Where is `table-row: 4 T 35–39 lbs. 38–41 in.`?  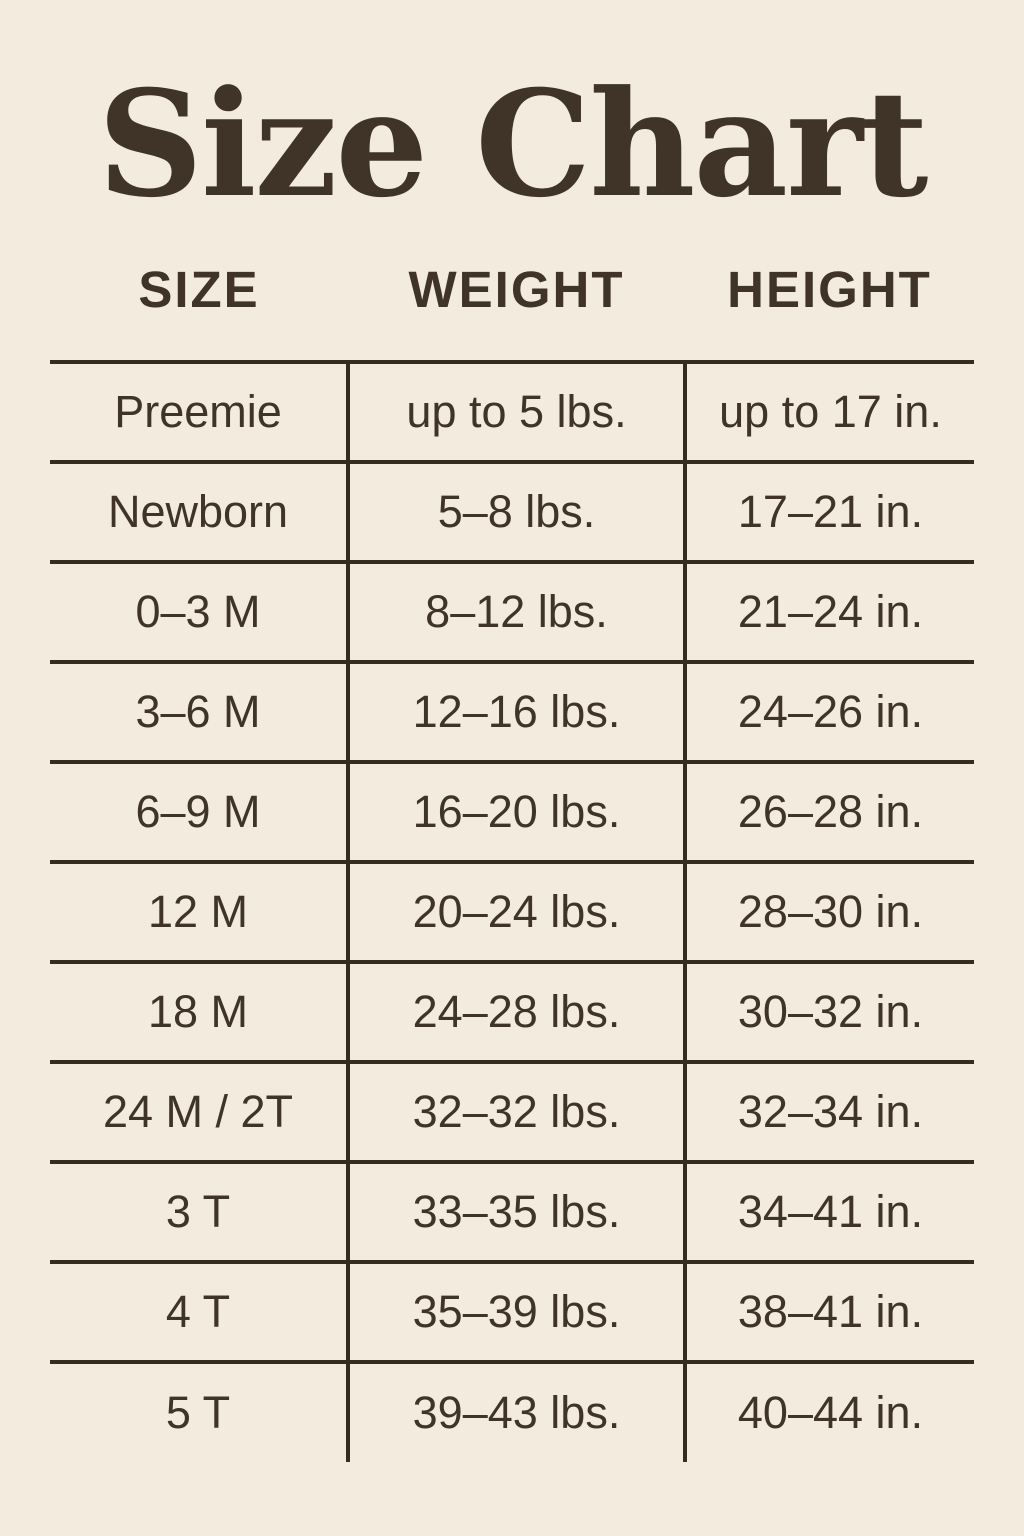 table-row: 4 T 35–39 lbs. 38–41 in. is located at coordinates (512, 1312).